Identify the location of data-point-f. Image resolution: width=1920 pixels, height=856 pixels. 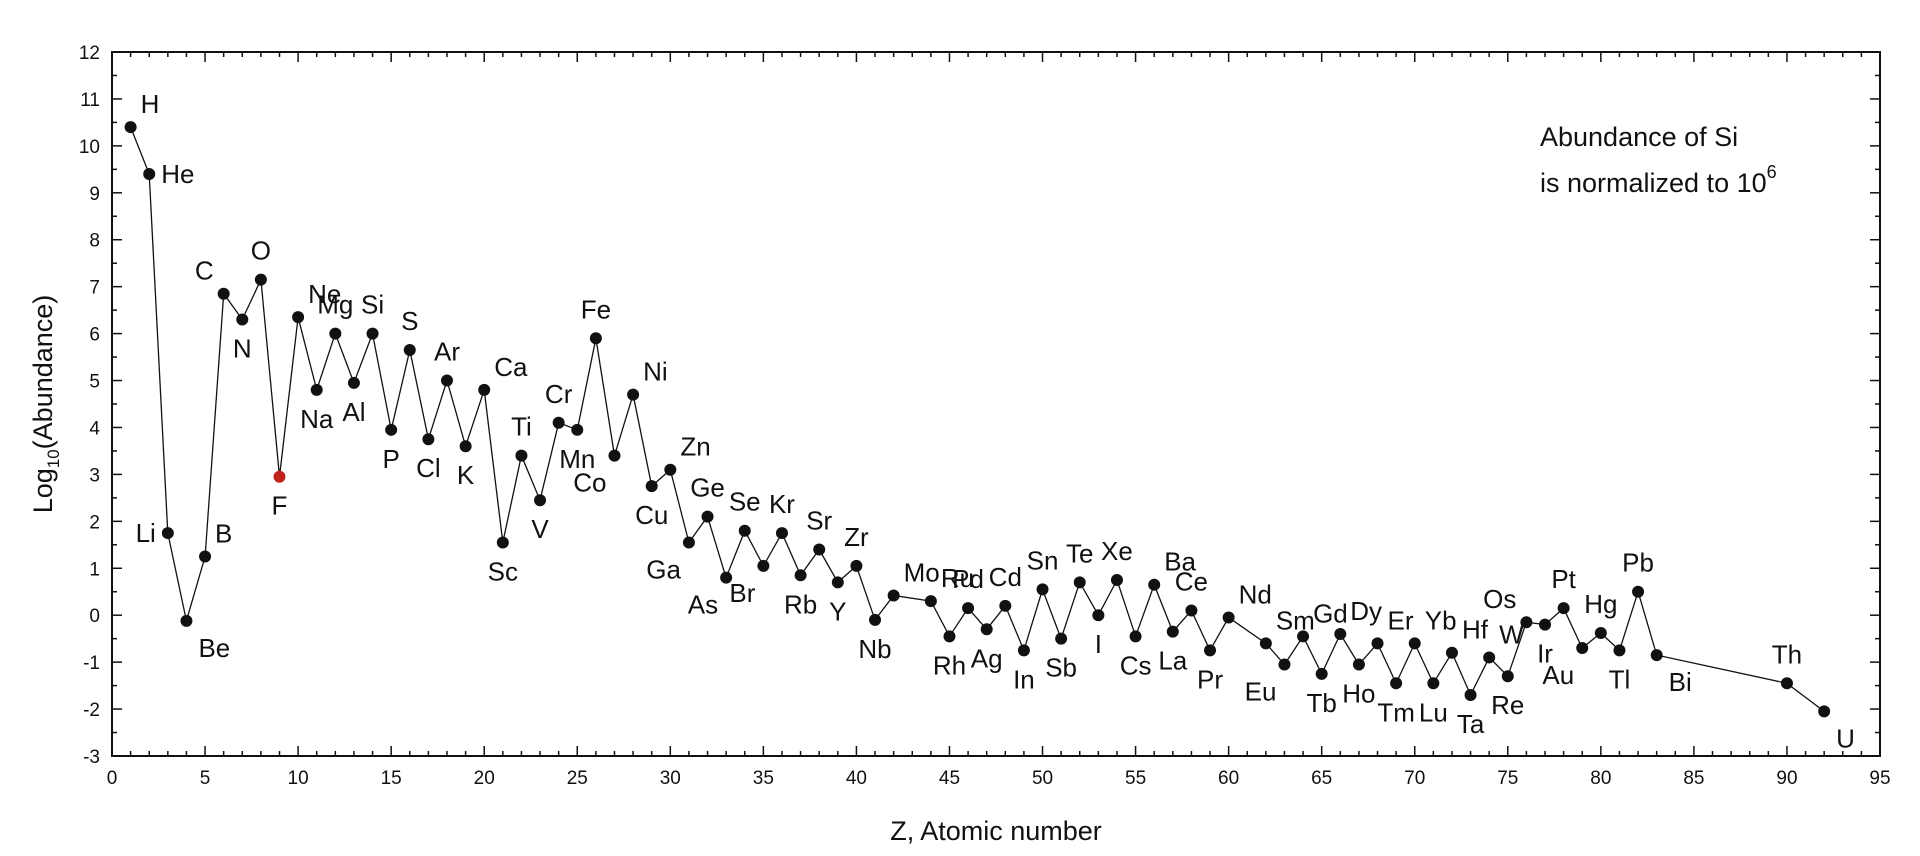
(279, 476).